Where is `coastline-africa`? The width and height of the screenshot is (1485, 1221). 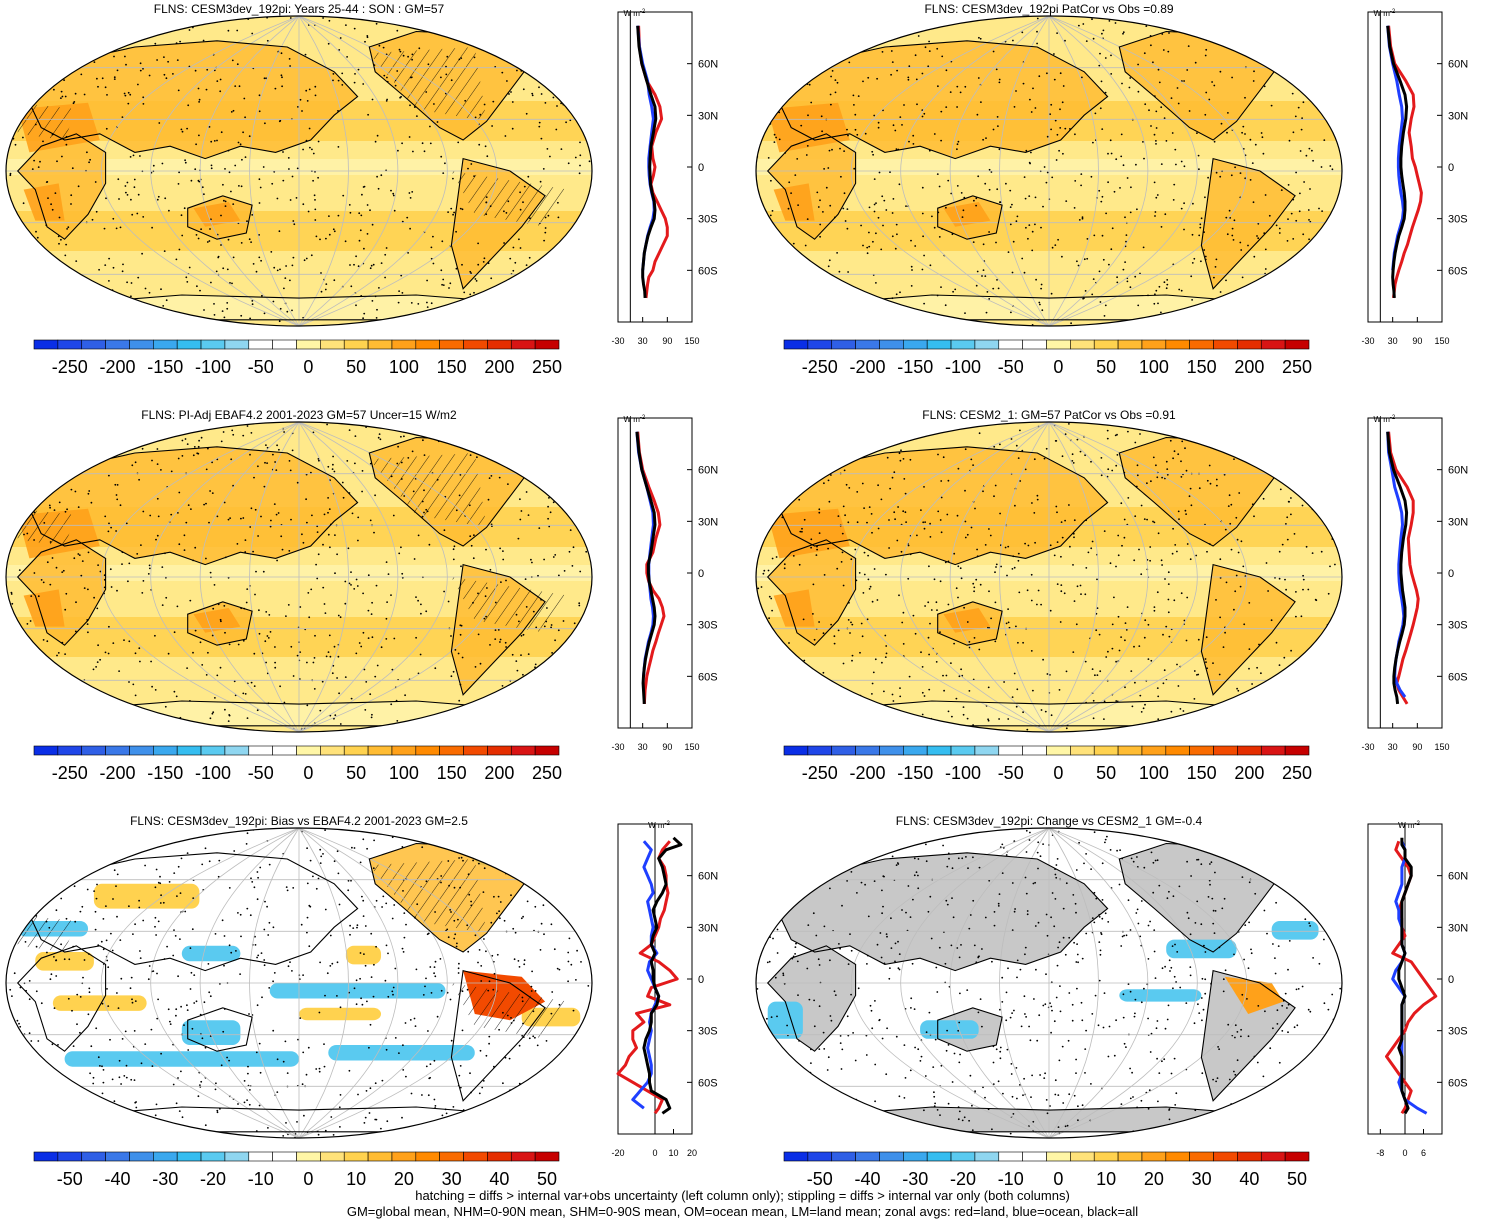
coastline-africa is located at coordinates (811, 998).